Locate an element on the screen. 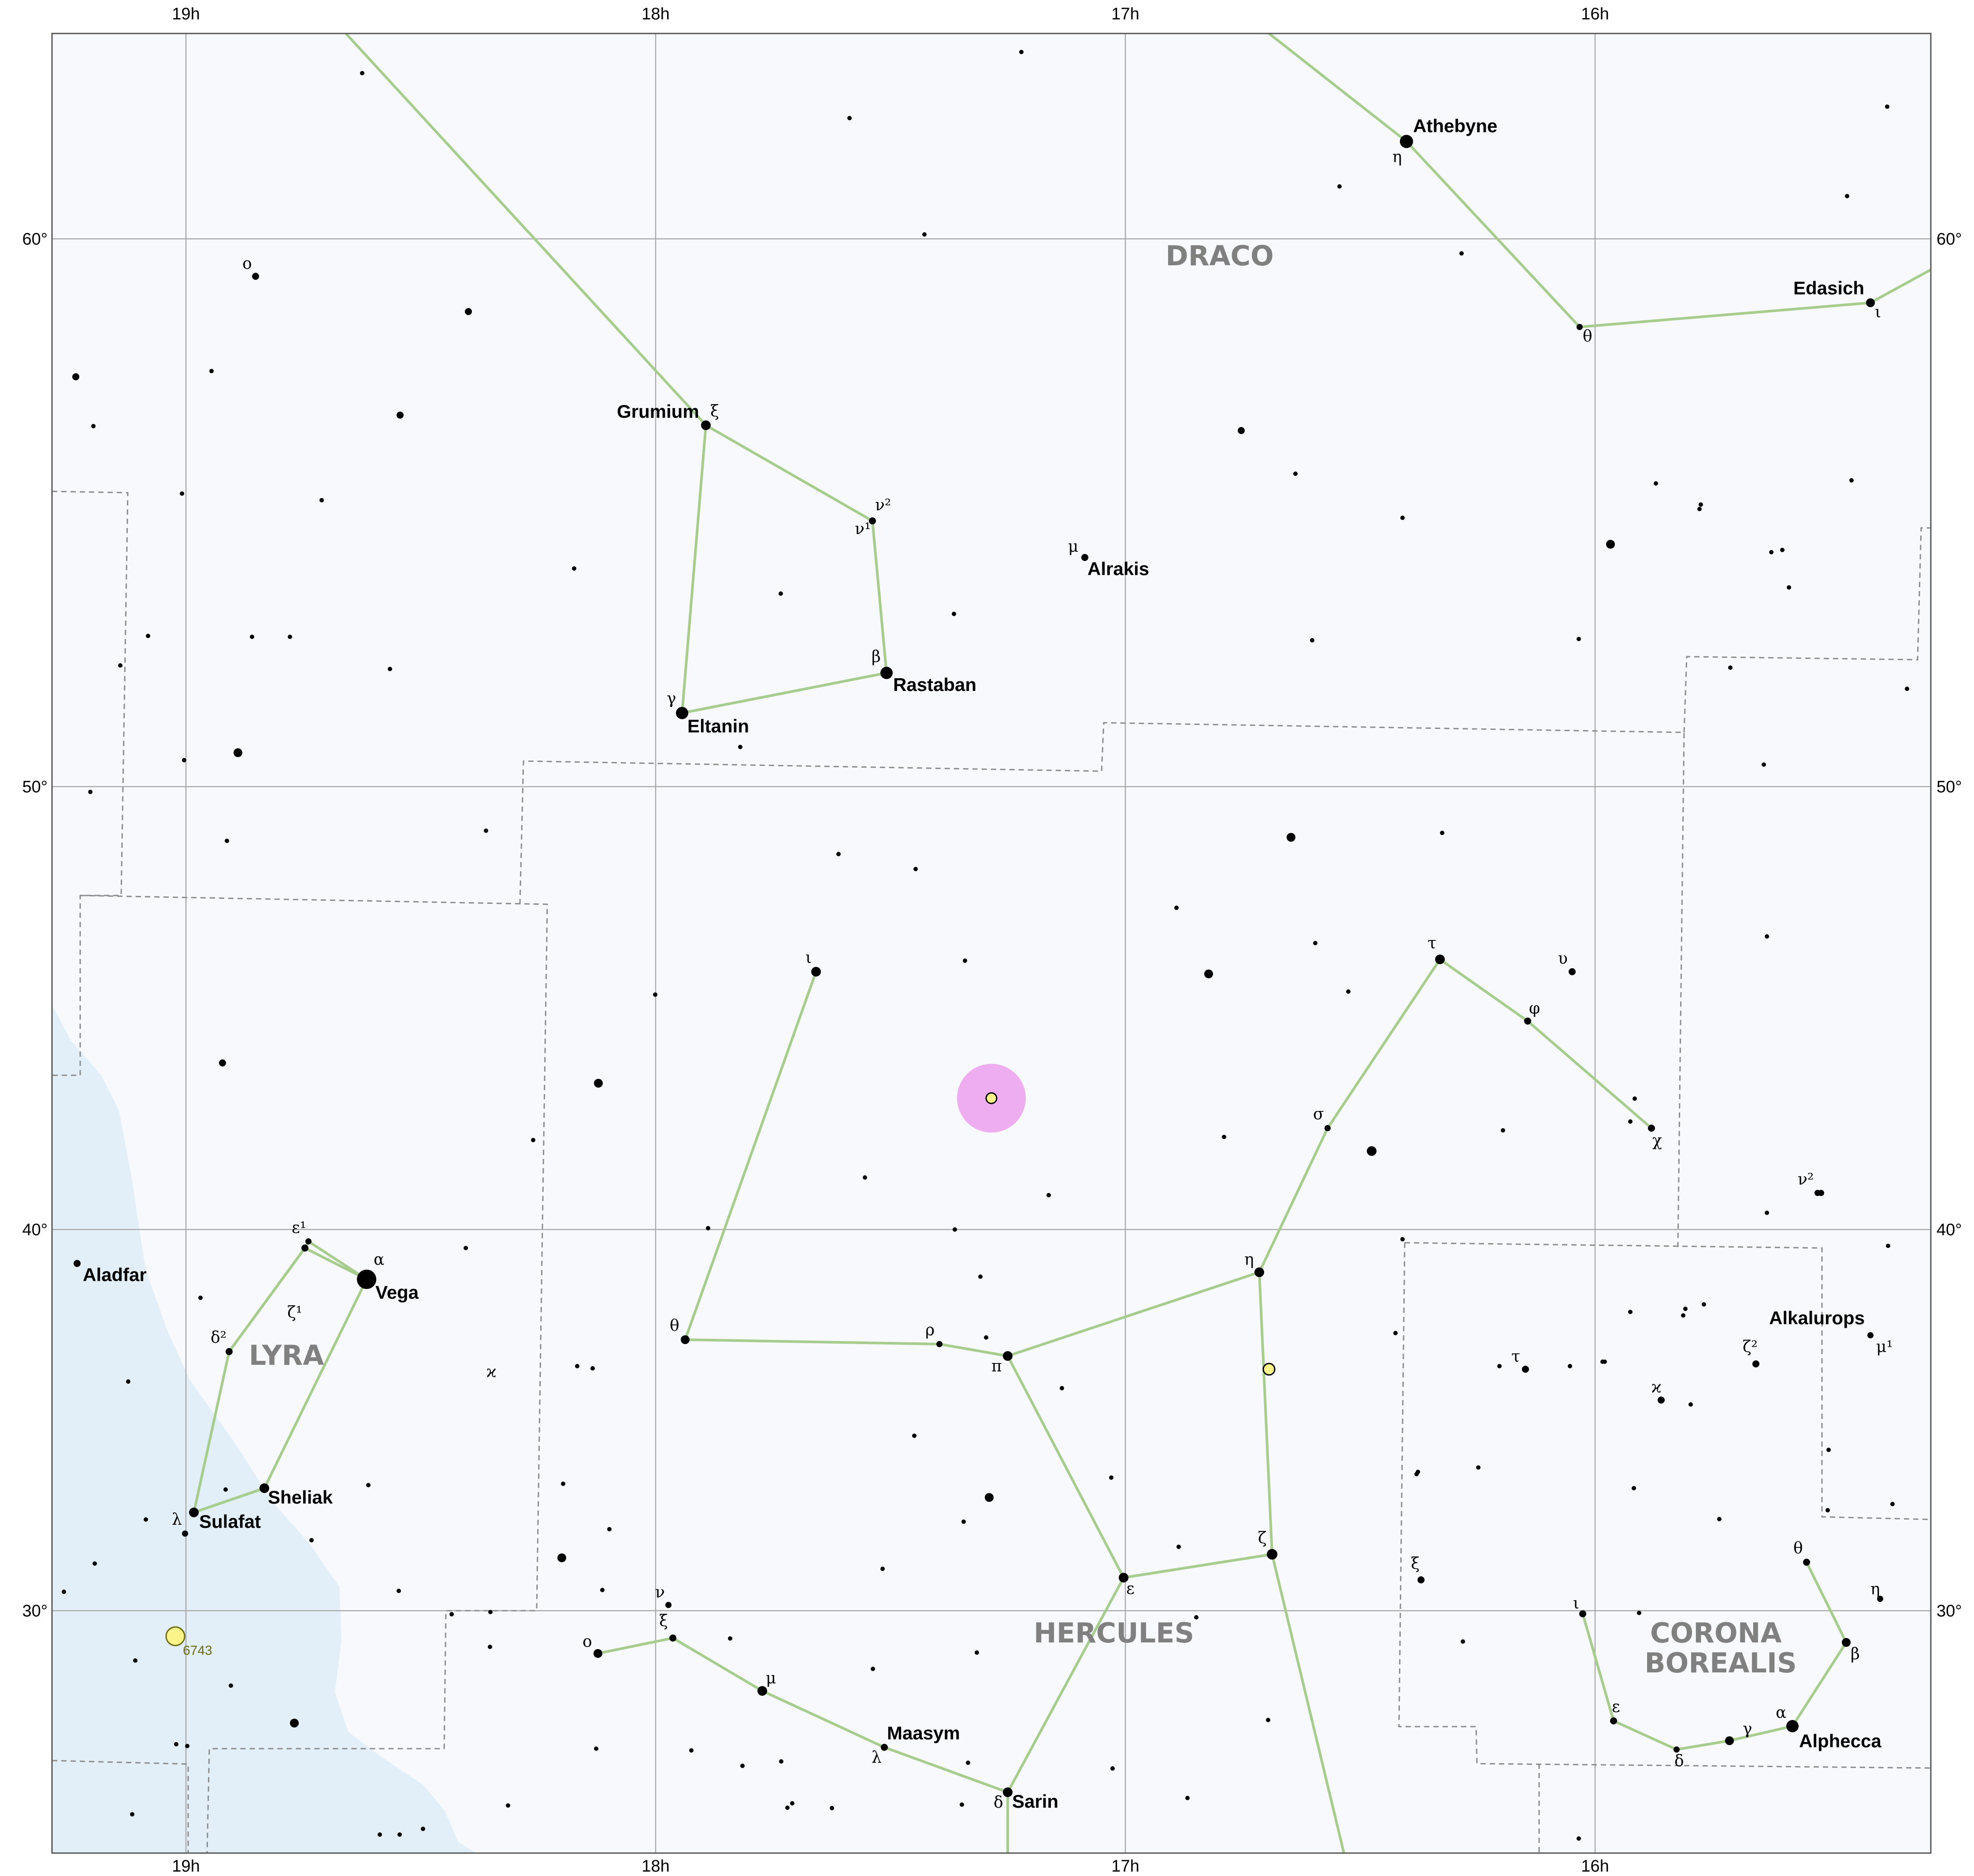 This screenshot has height=1876, width=1974. constellation-label-corona-borealis-line2: BOREALIS is located at coordinates (1720, 1663).